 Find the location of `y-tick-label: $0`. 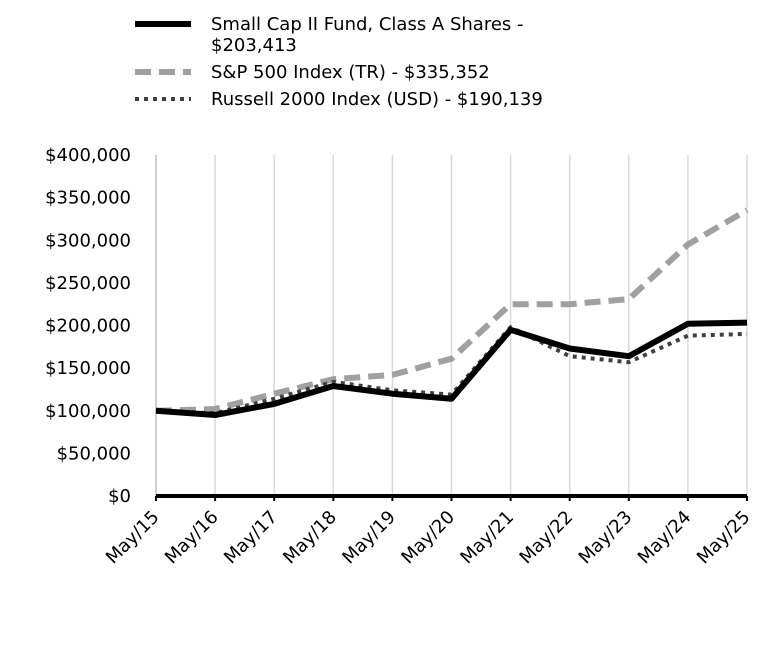

y-tick-label: $0 is located at coordinates (119, 496).